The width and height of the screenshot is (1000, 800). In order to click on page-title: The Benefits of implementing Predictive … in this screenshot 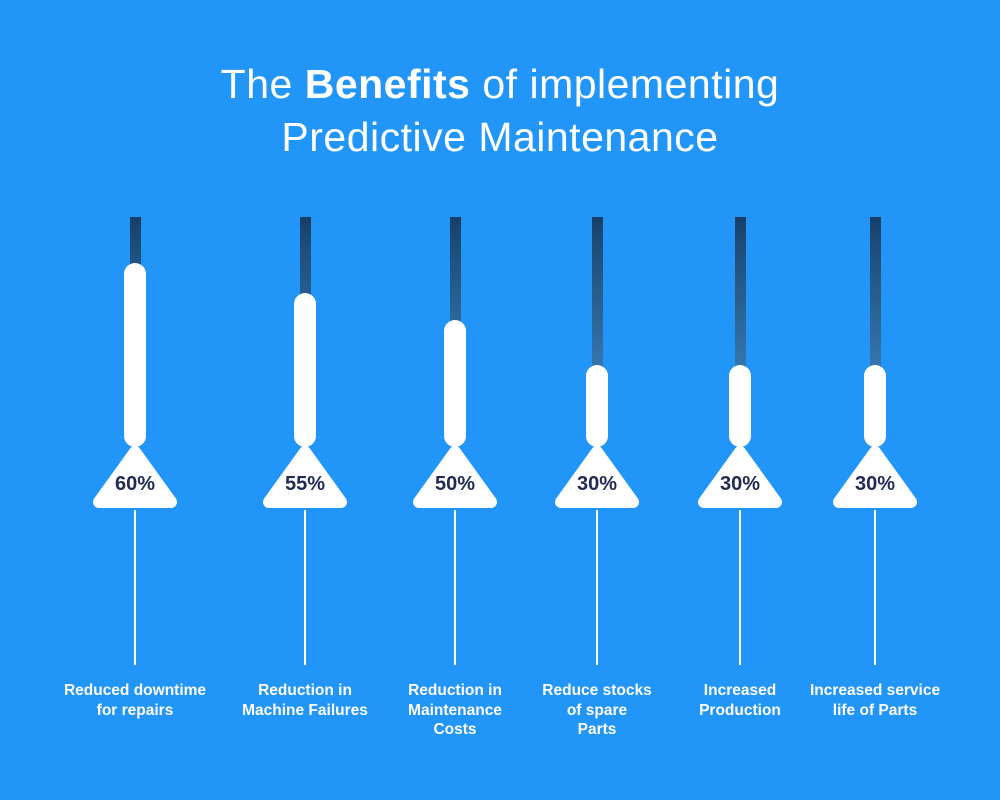, I will do `click(500, 111)`.